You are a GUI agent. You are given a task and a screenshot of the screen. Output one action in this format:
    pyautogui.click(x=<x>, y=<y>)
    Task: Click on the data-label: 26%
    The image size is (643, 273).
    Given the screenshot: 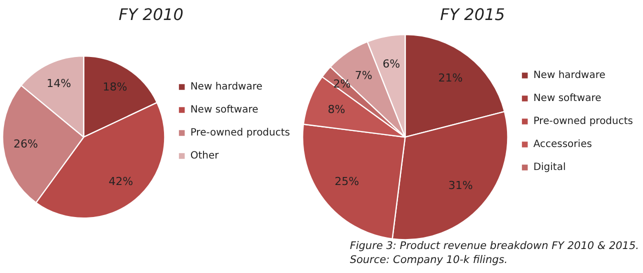 What is the action you would take?
    pyautogui.click(x=26, y=143)
    